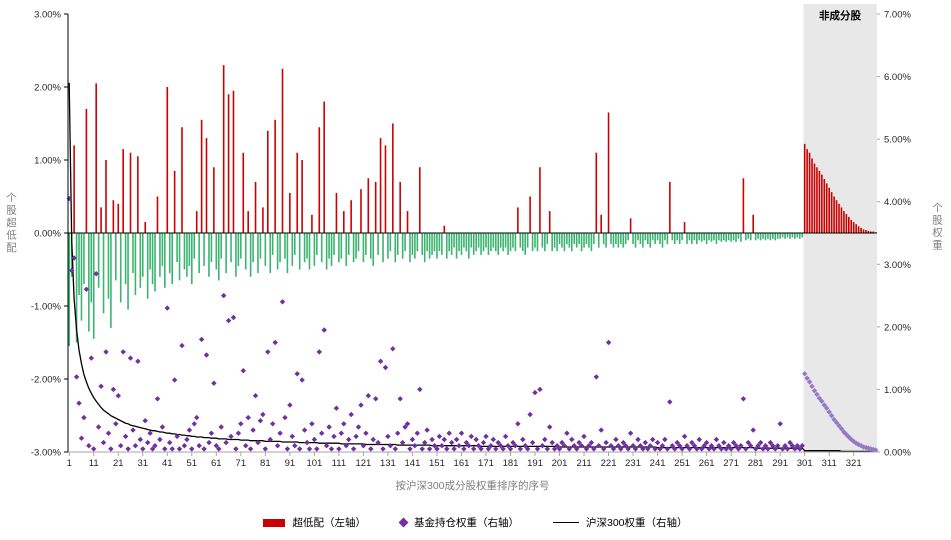  What do you see at coordinates (535, 463) in the screenshot?
I see `svg-text: 191` at bounding box center [535, 463].